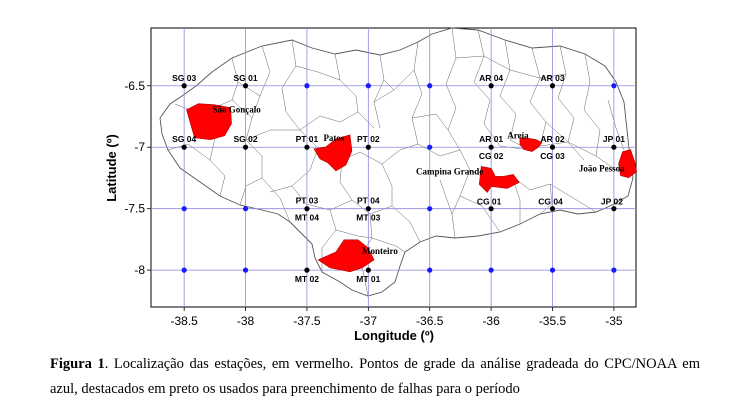  I want to click on station-label-campina-grande: Campina Grande, so click(449, 171).